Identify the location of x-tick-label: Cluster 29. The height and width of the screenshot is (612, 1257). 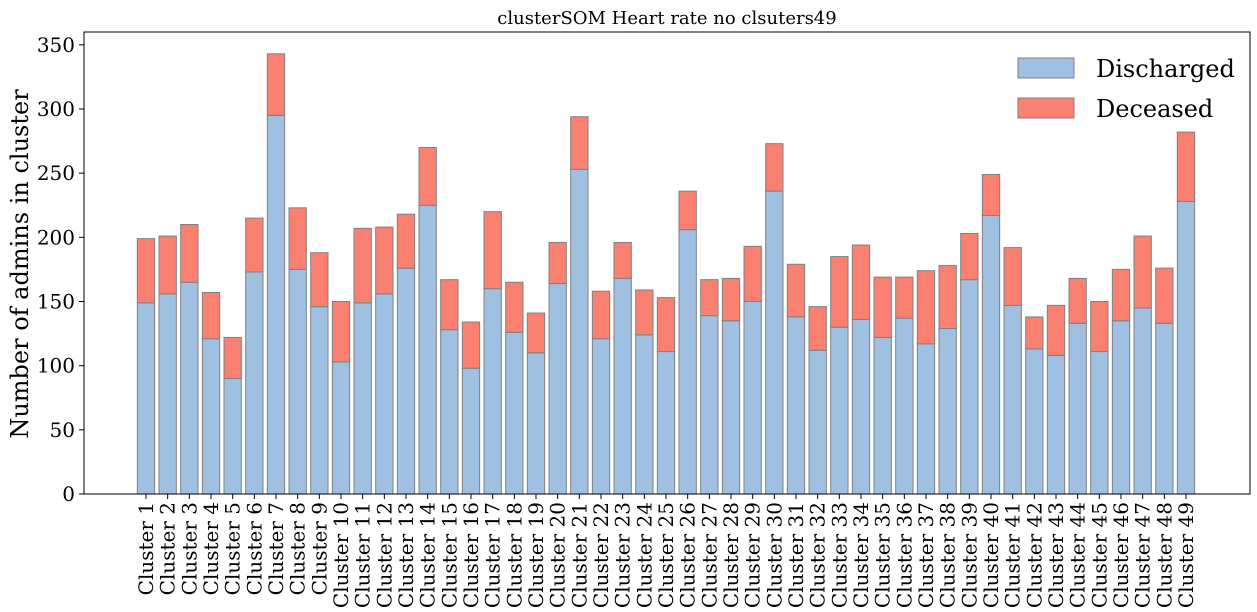
(753, 555).